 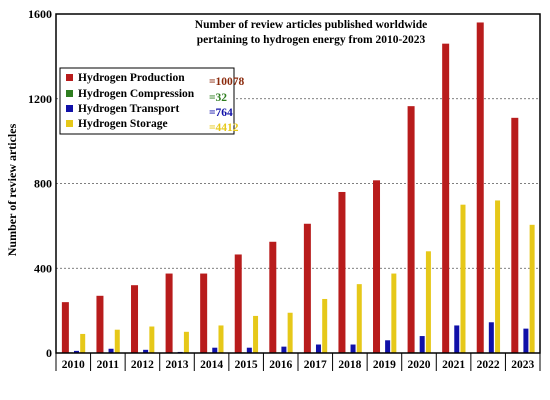 I want to click on legend-swatch-compression, so click(x=69, y=93).